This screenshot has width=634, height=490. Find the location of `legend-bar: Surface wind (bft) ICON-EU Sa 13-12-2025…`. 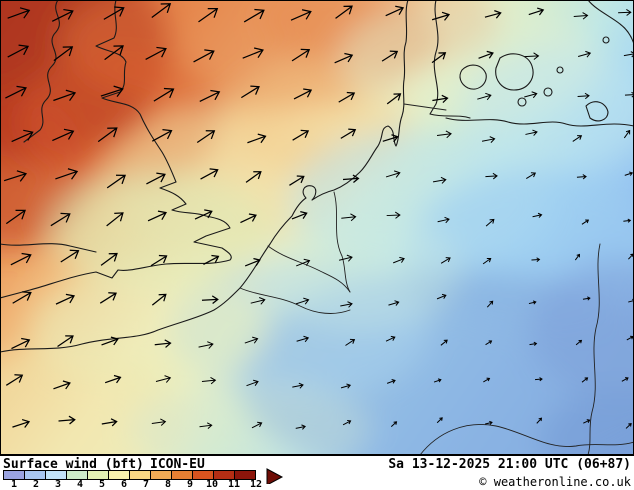

legend-bar: Surface wind (bft) ICON-EU Sa 13-12-2025… is located at coordinates (317, 472).